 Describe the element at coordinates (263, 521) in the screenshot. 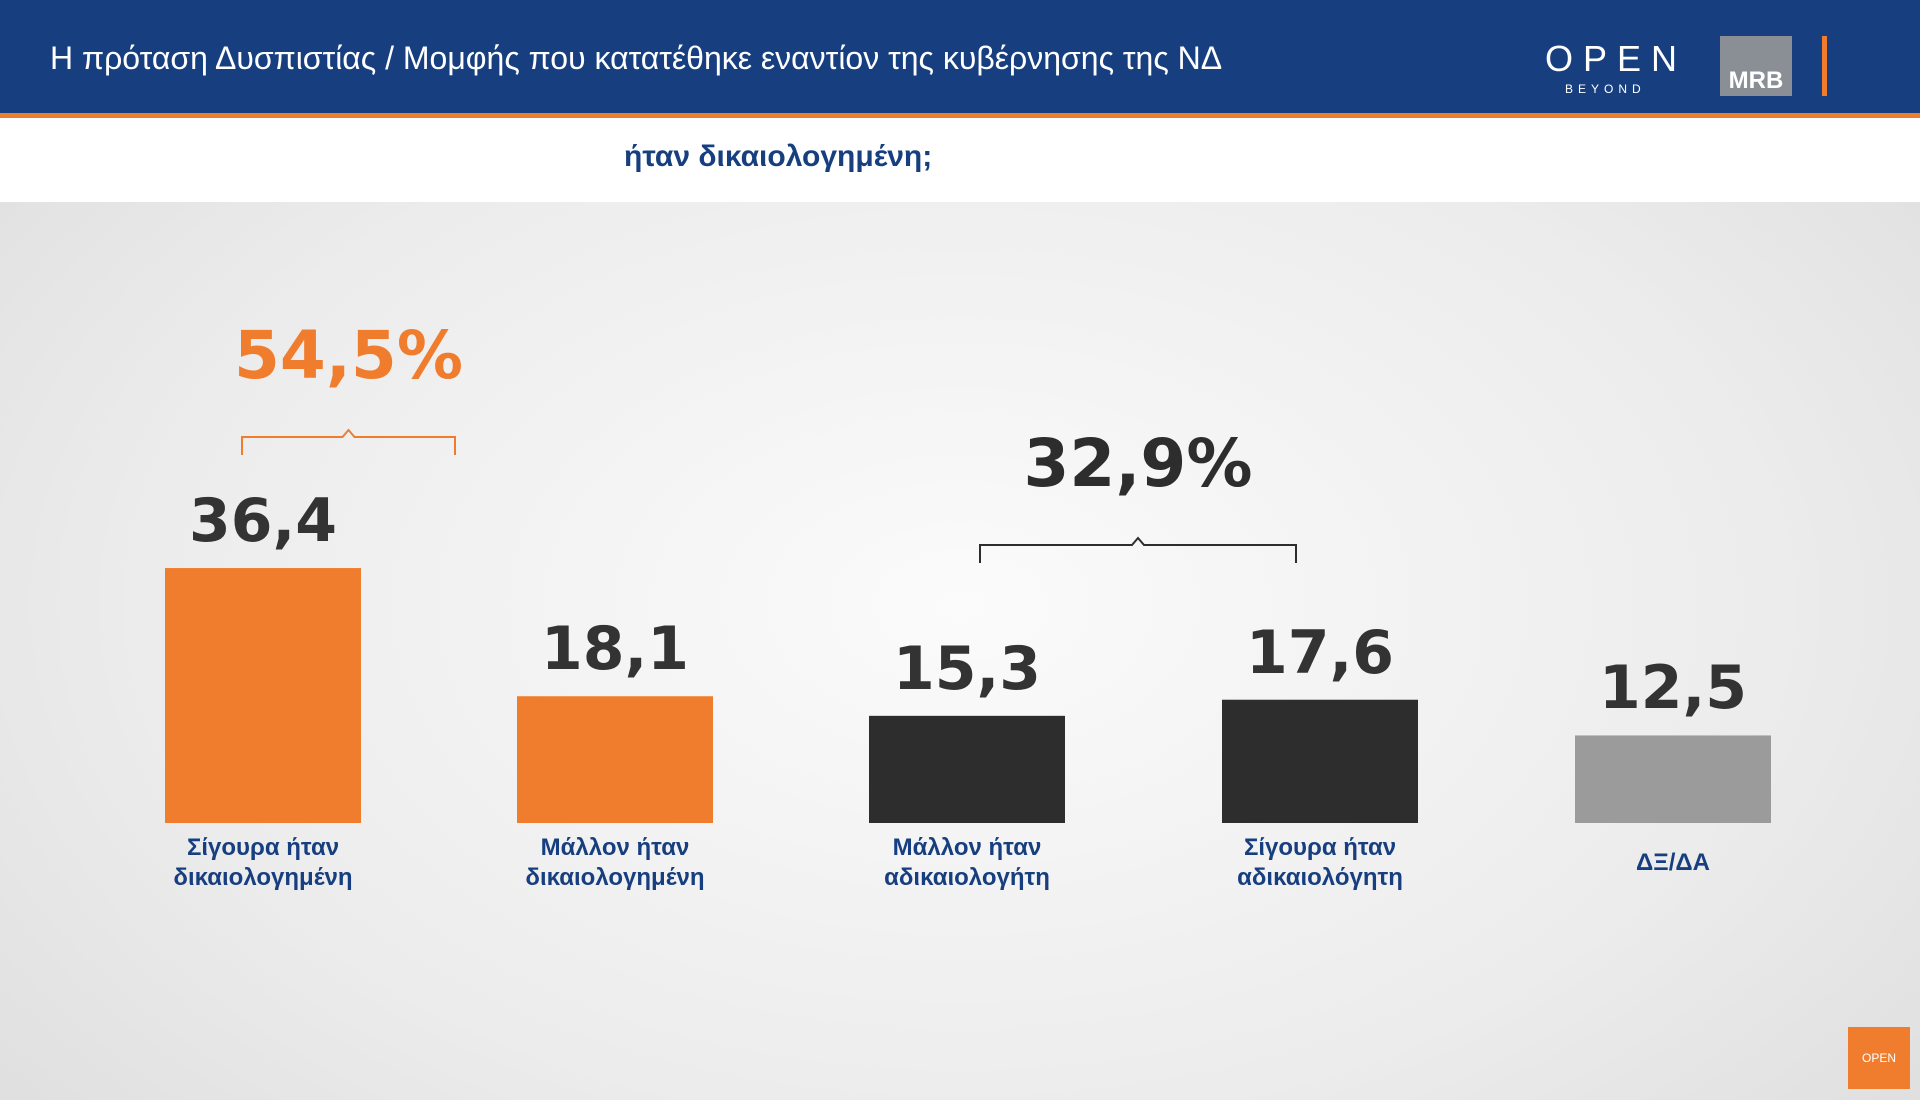

I see `value-label: 36,4` at that location.